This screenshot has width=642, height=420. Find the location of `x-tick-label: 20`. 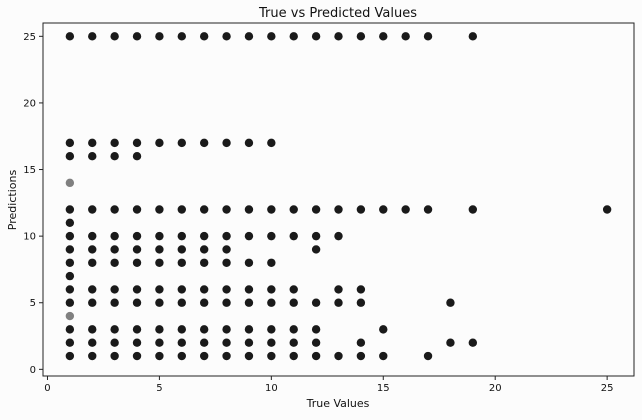

x-tick-label: 20 is located at coordinates (495, 388).